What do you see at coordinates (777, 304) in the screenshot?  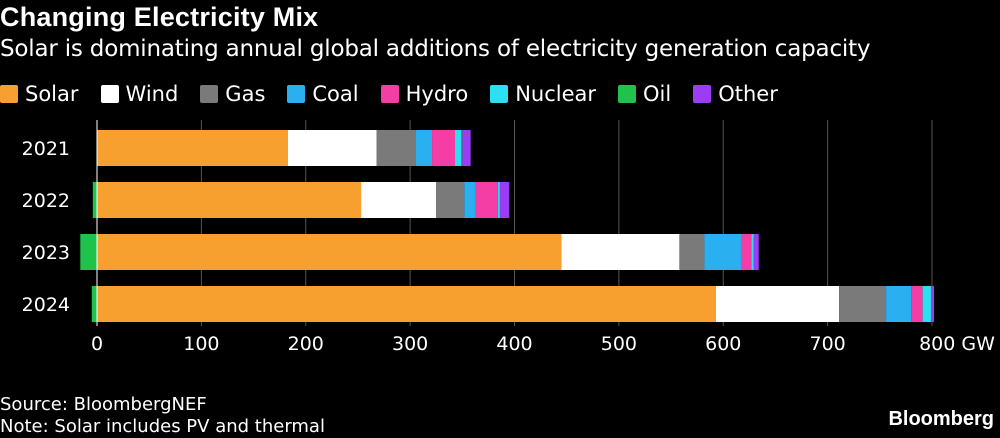 I see `bar-2024-wind` at bounding box center [777, 304].